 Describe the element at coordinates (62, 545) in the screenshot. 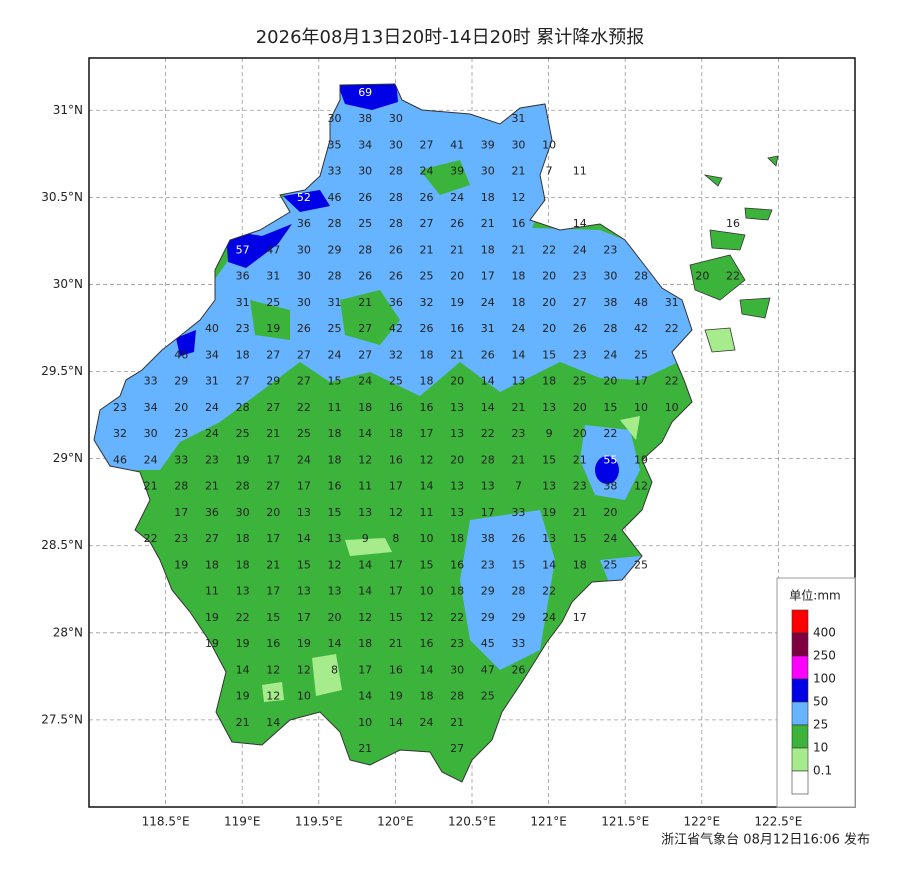

I see `y-tick-label: 28.5°N` at that location.